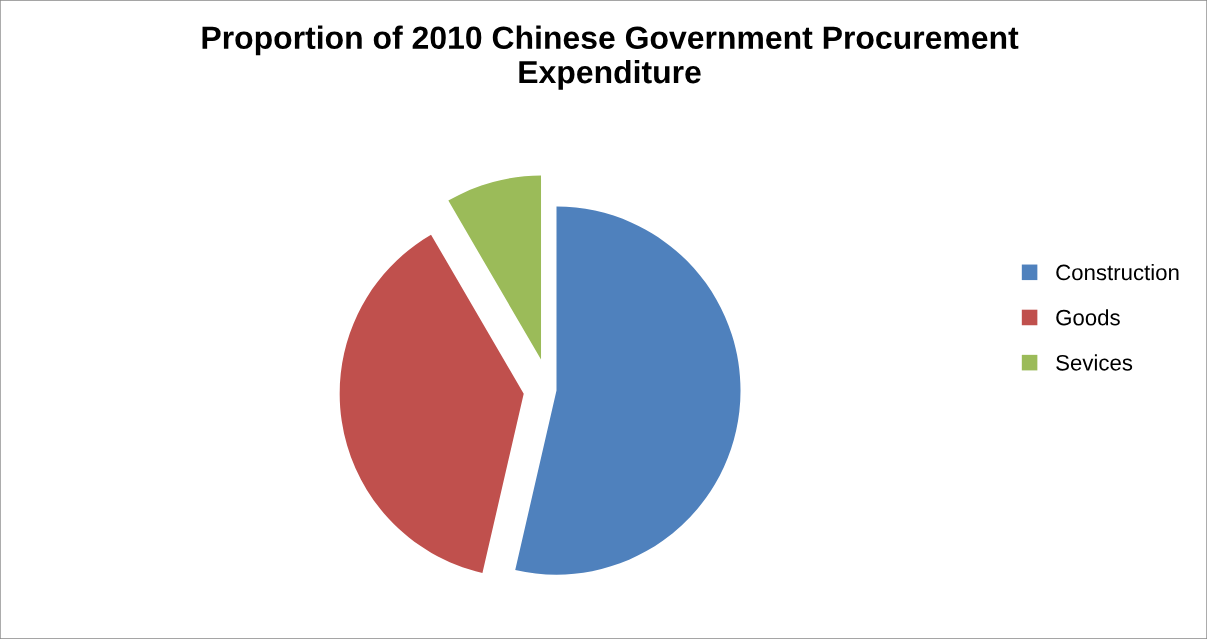  I want to click on chart-title: Proportion of 2010 Chinese Government Procurement Expenditure, so click(610, 57).